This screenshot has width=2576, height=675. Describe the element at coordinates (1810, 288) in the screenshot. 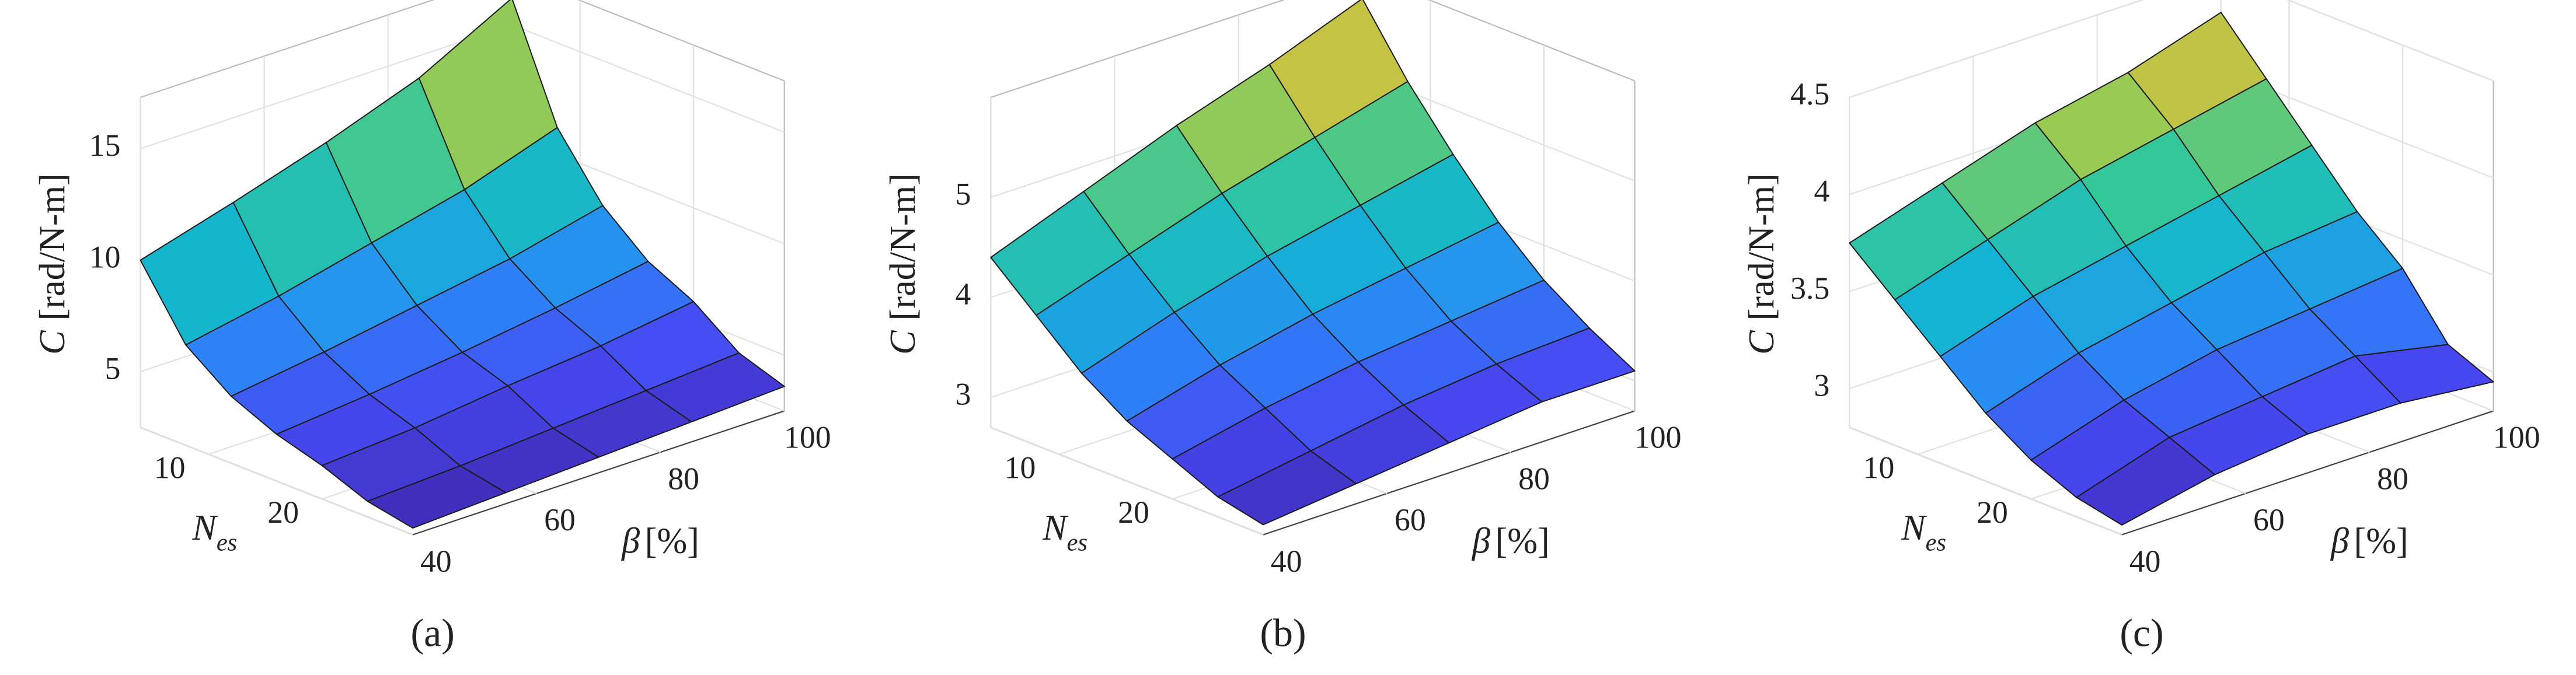

I see `z-tick-label: 3.5` at that location.